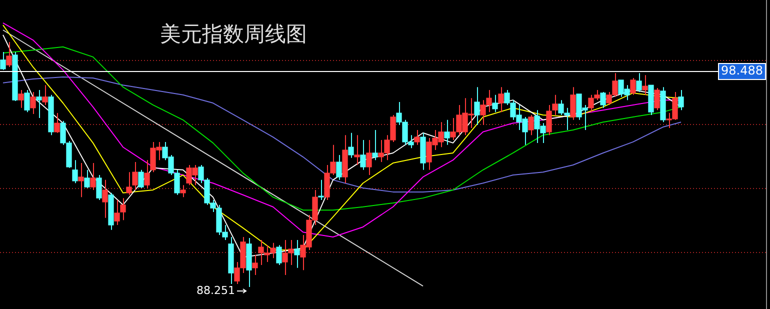 The image size is (770, 309). Describe the element at coordinates (215, 290) in the screenshot. I see `annotation: 88.251` at that location.